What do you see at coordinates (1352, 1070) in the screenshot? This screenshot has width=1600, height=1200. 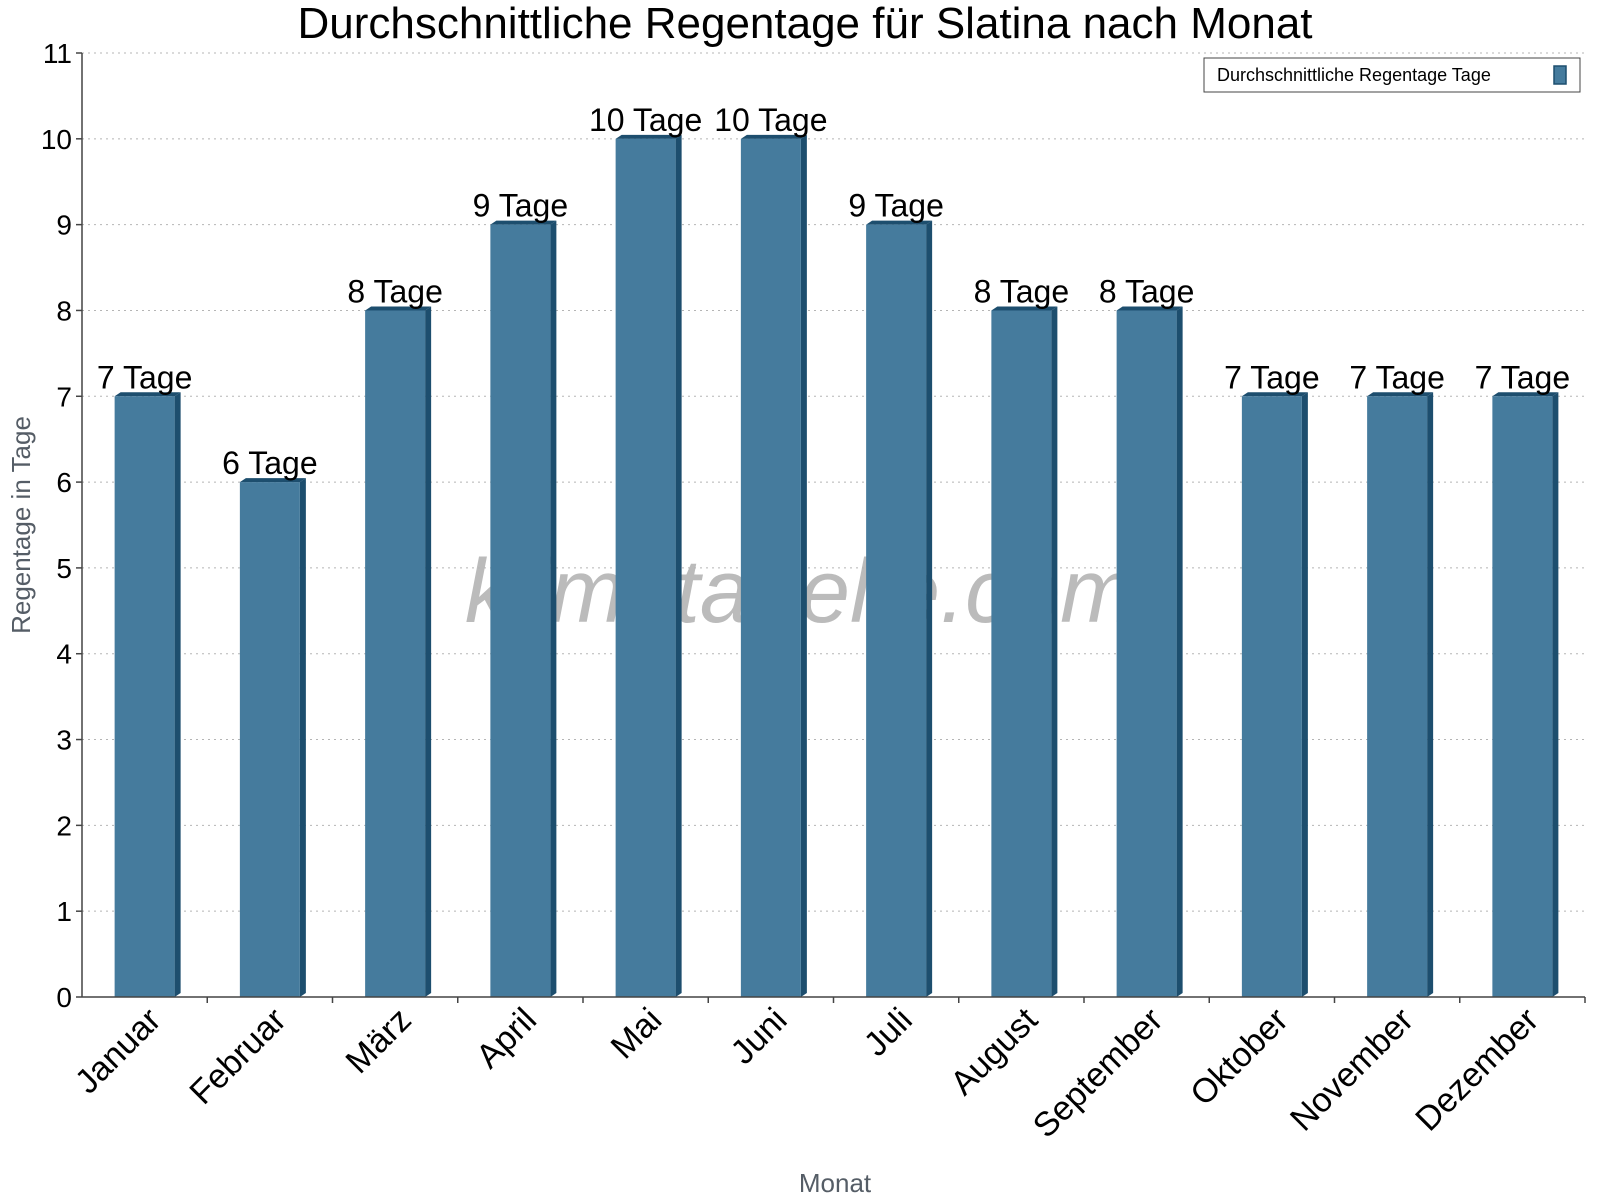 I see `x-tick-label: November` at bounding box center [1352, 1070].